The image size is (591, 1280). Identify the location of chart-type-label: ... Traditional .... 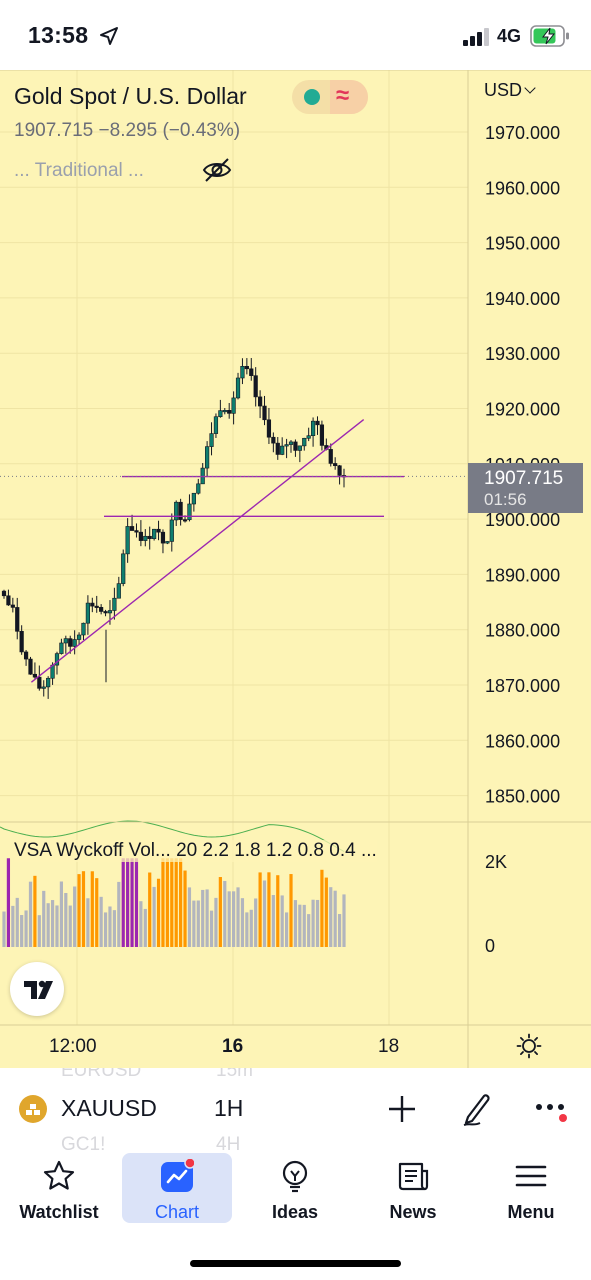
(79, 170).